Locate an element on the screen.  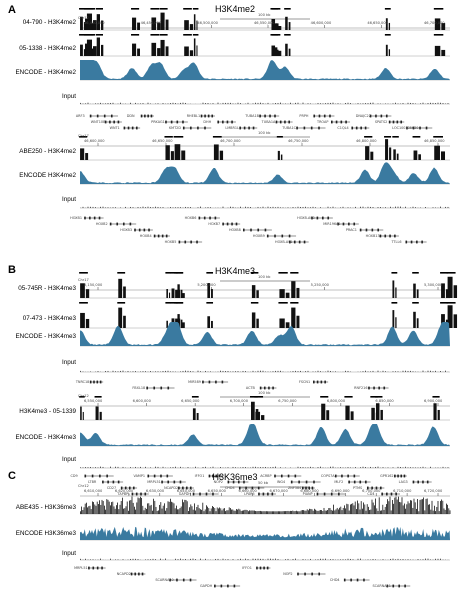
gene-name: HOXB4 is located at coordinates (145, 236).